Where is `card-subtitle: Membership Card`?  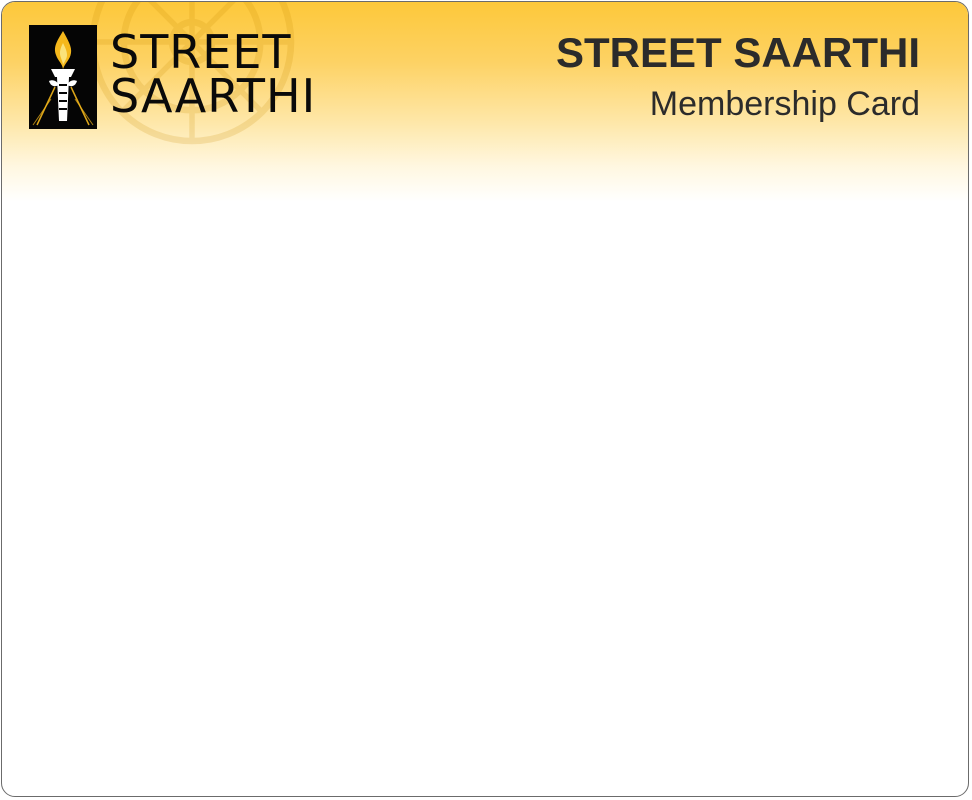
card-subtitle: Membership Card is located at coordinates (784, 104).